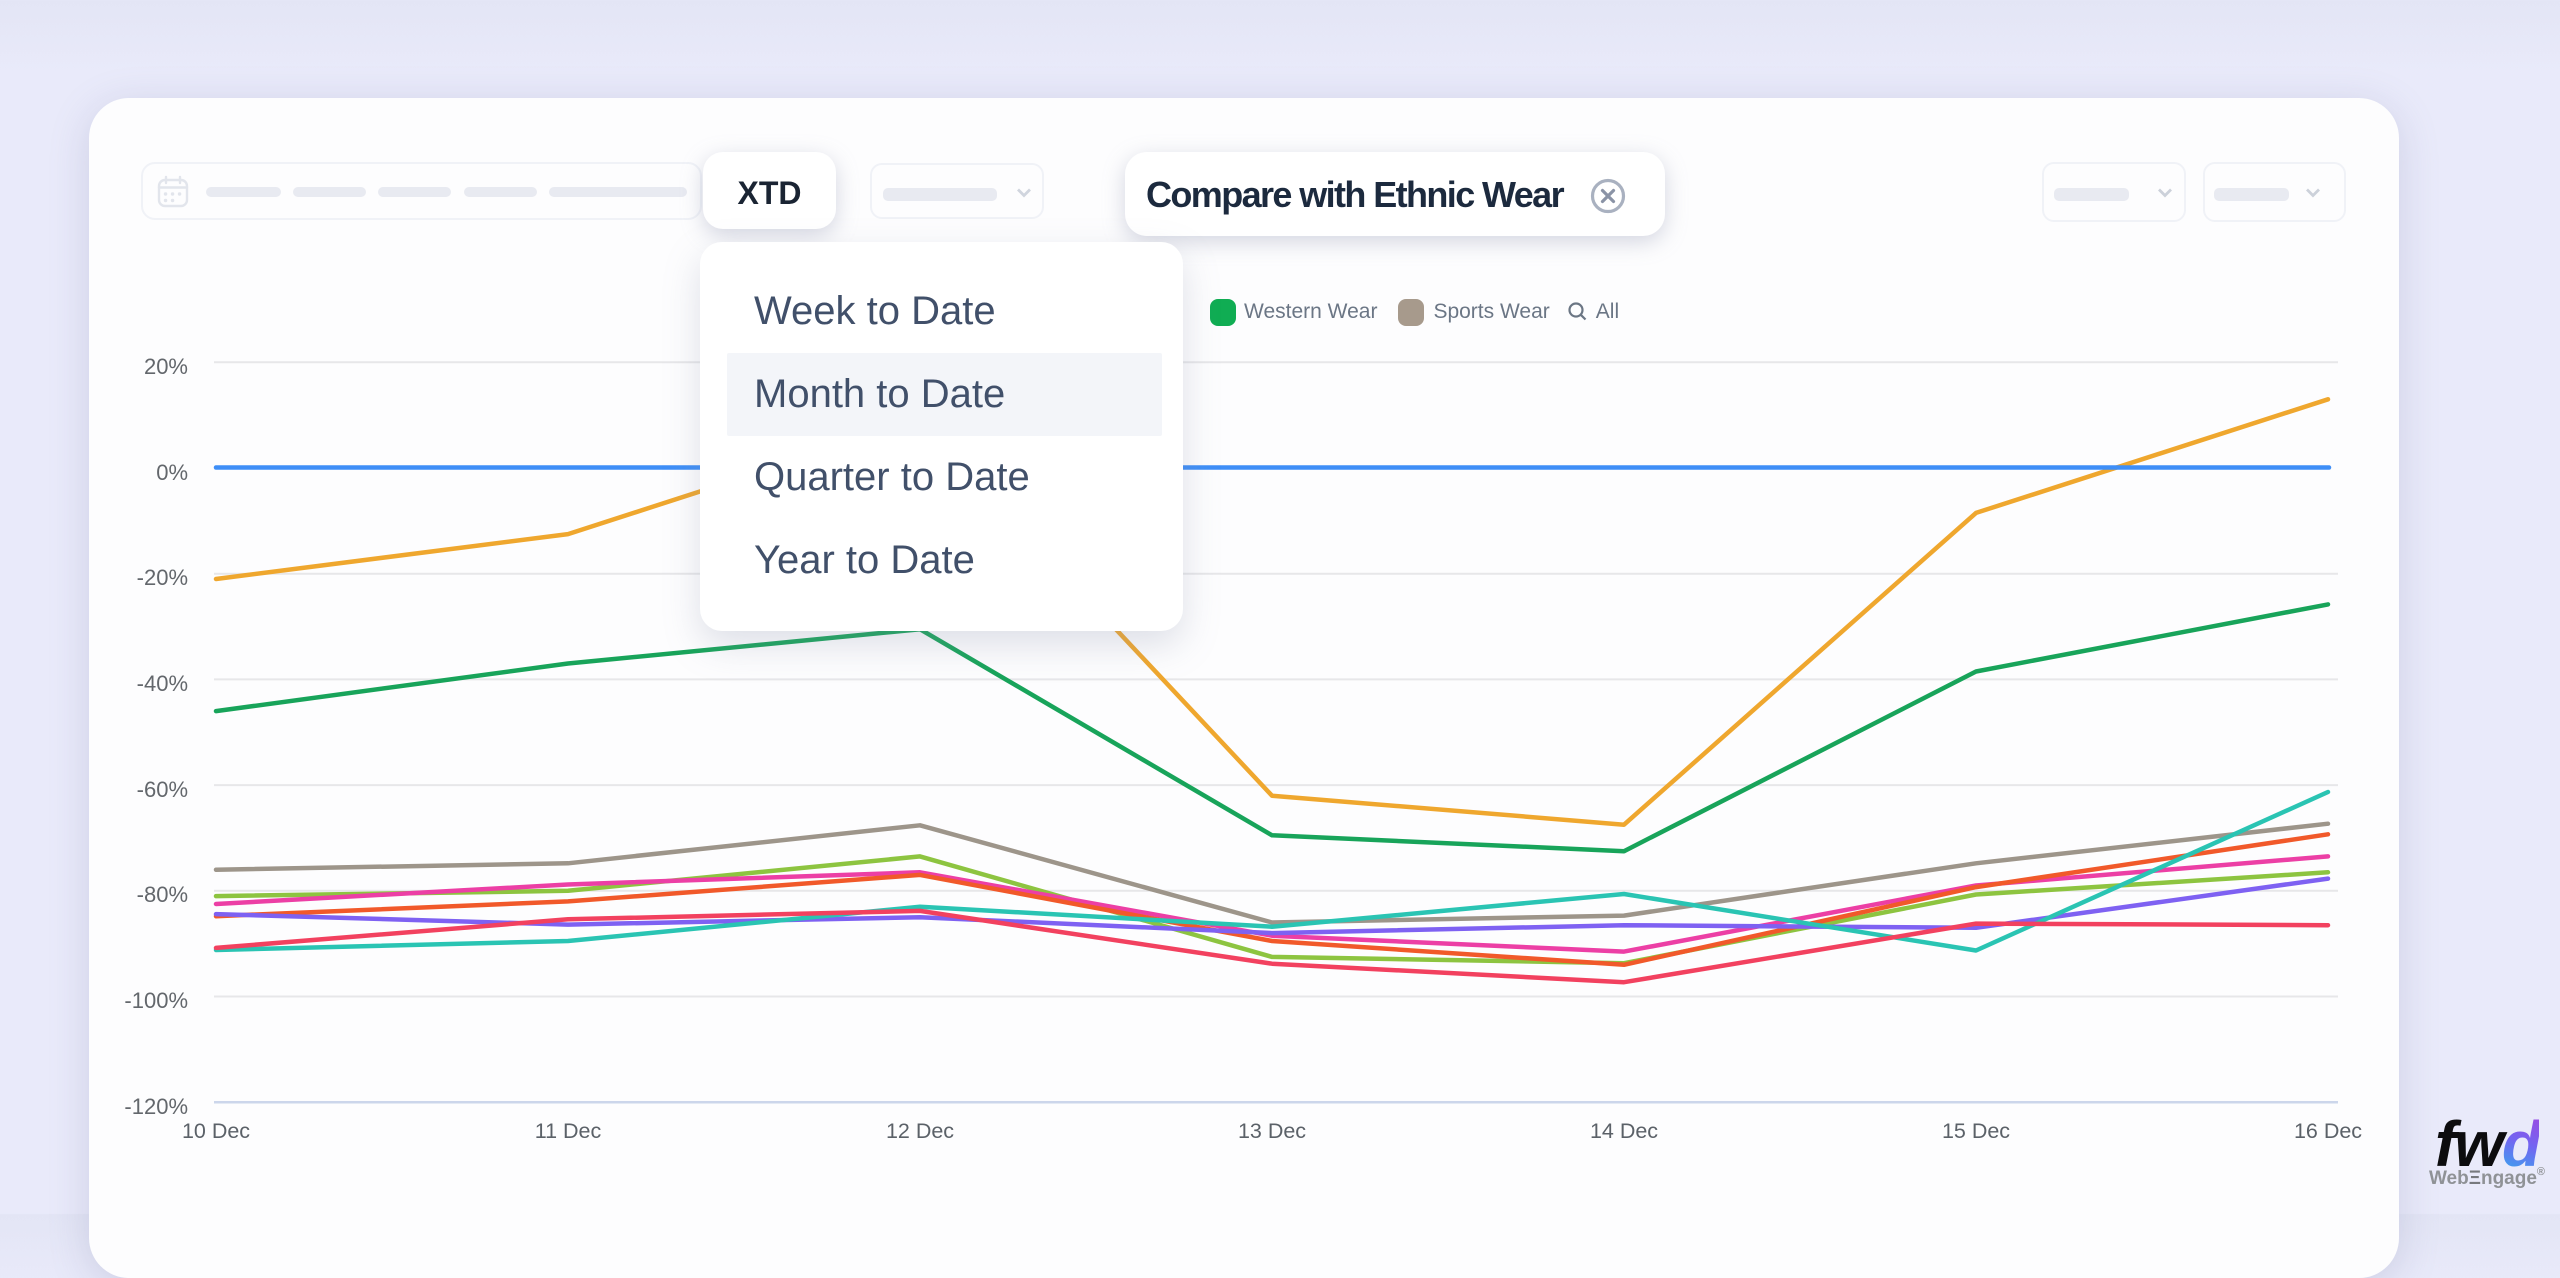 Image resolution: width=2560 pixels, height=1278 pixels. Describe the element at coordinates (216, 1131) in the screenshot. I see `svg-text: 10 Dec` at that location.